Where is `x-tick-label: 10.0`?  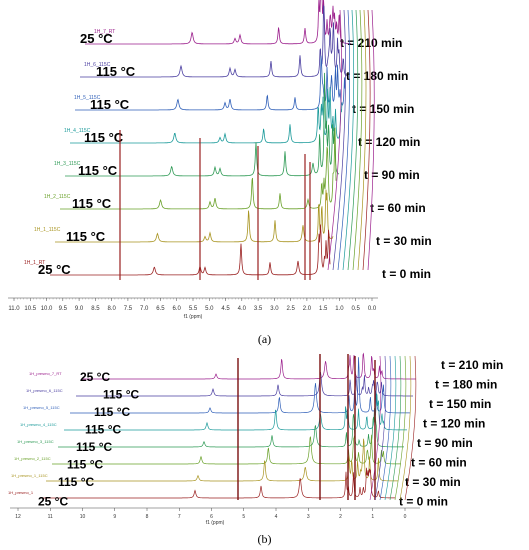
x-tick-label: 10.0 is located at coordinates (47, 309).